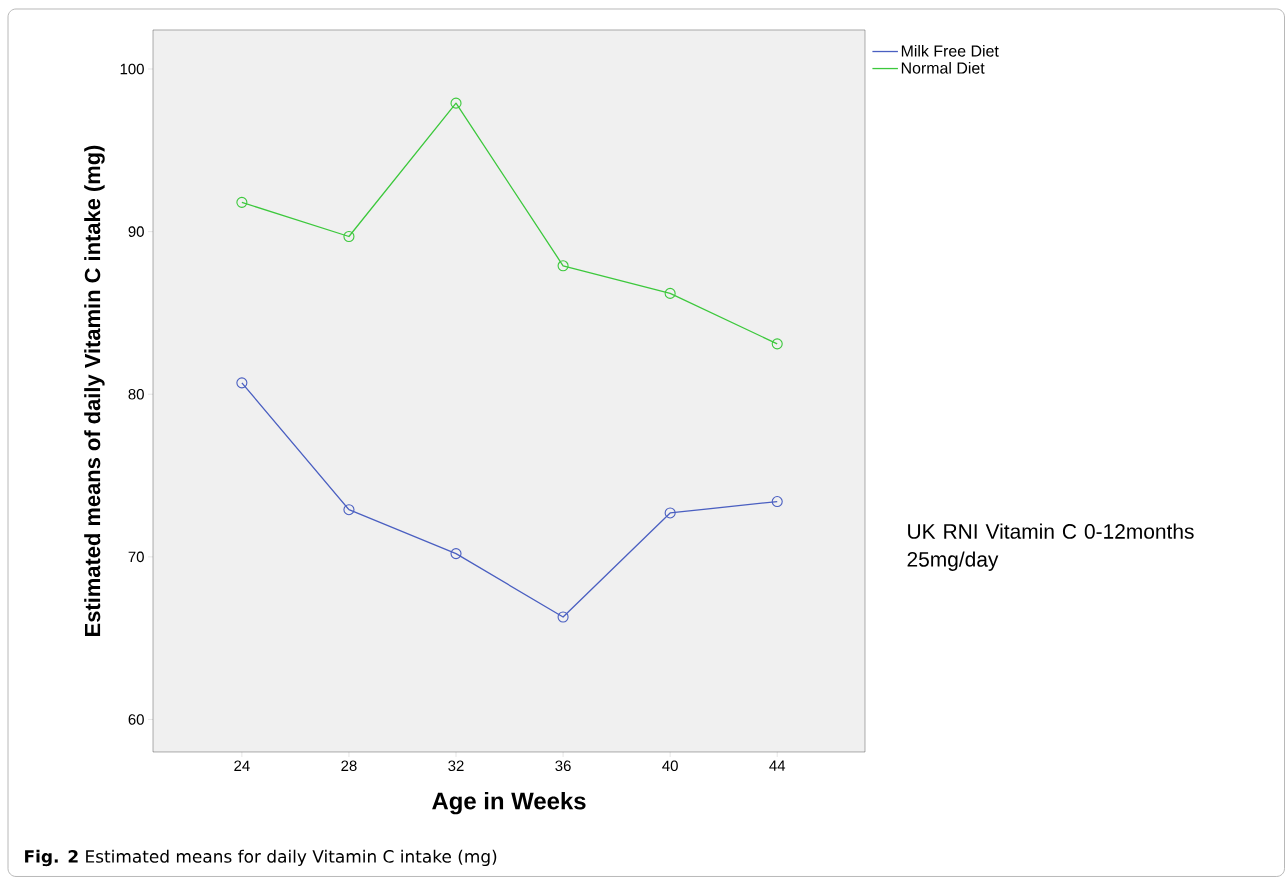 This screenshot has width=1285, height=877. Describe the element at coordinates (670, 766) in the screenshot. I see `x-tick-label: 40` at that location.